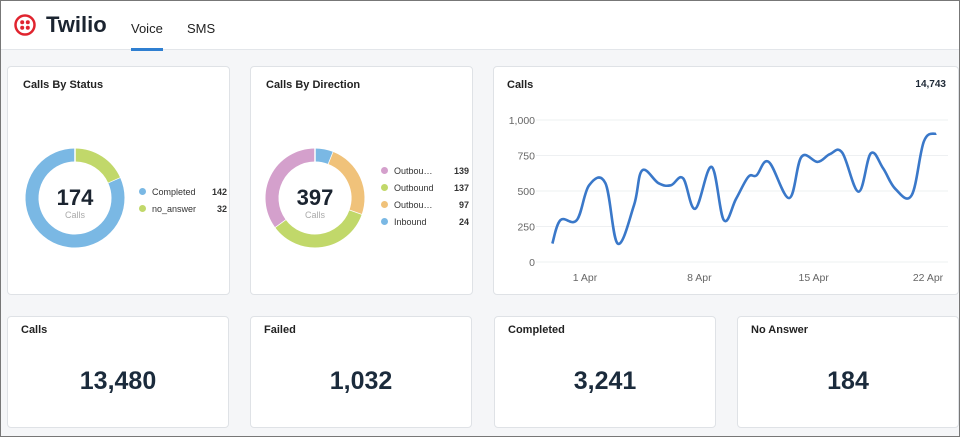  What do you see at coordinates (410, 221) in the screenshot?
I see `legend-label: Inbound` at bounding box center [410, 221].